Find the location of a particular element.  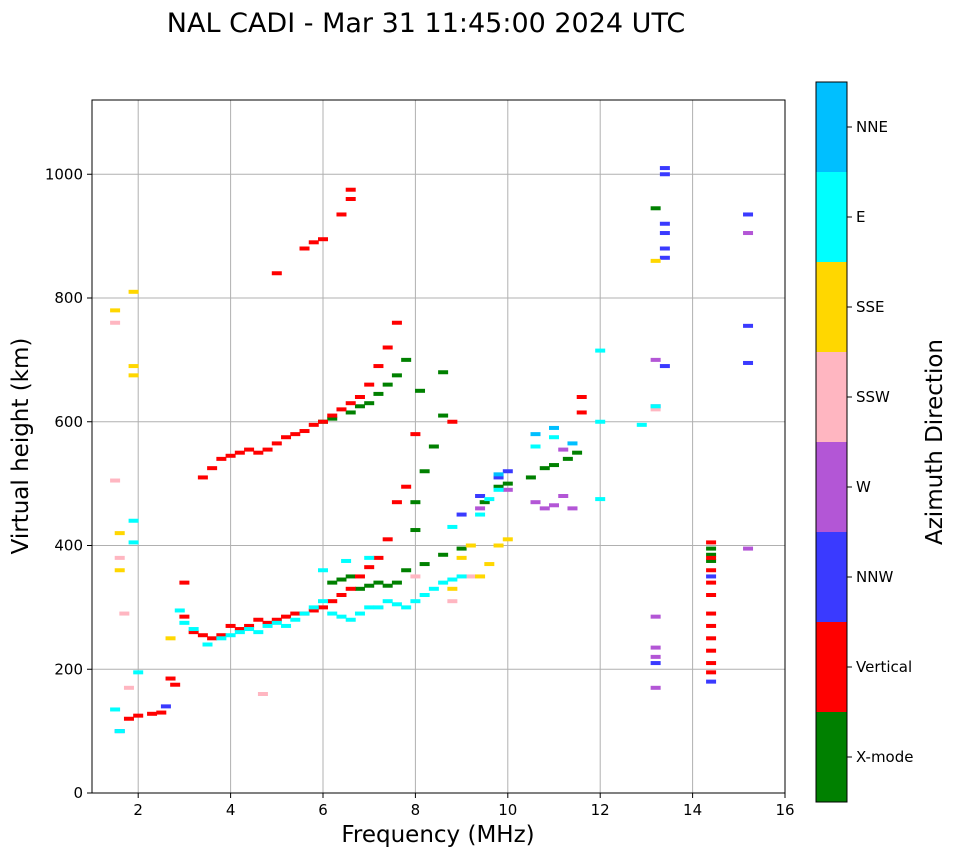

colorbar-label: Vertical is located at coordinates (884, 667).